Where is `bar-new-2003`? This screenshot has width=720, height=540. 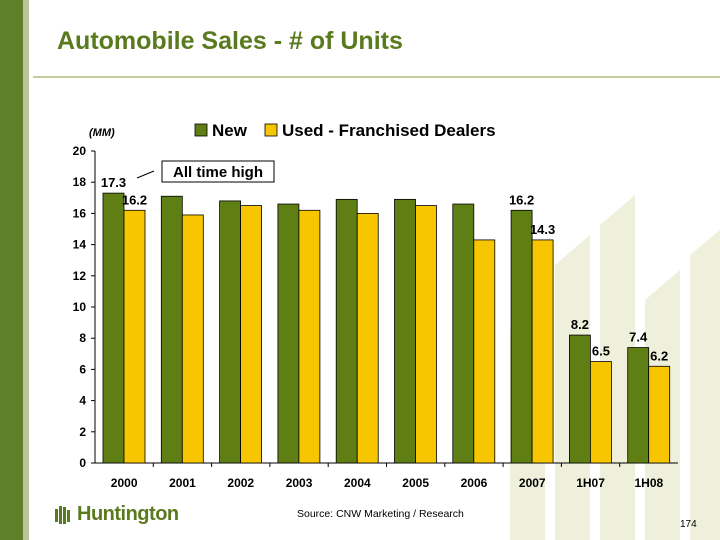 bar-new-2003 is located at coordinates (288, 333).